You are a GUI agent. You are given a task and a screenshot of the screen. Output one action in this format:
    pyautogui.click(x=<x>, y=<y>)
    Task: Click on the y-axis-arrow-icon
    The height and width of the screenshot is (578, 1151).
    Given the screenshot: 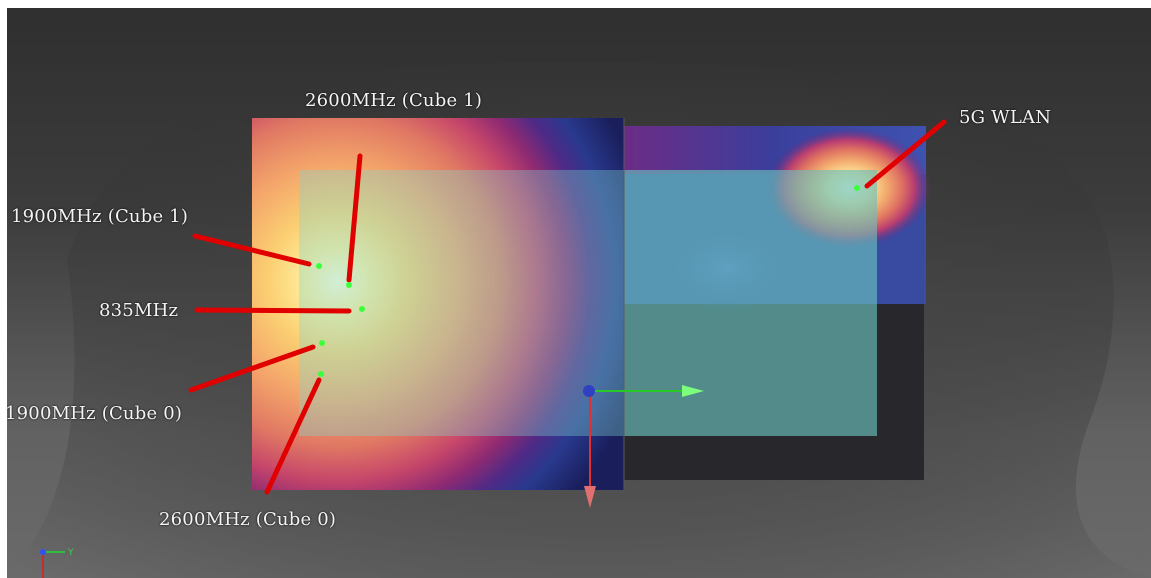 What is the action you would take?
    pyautogui.click(x=693, y=391)
    